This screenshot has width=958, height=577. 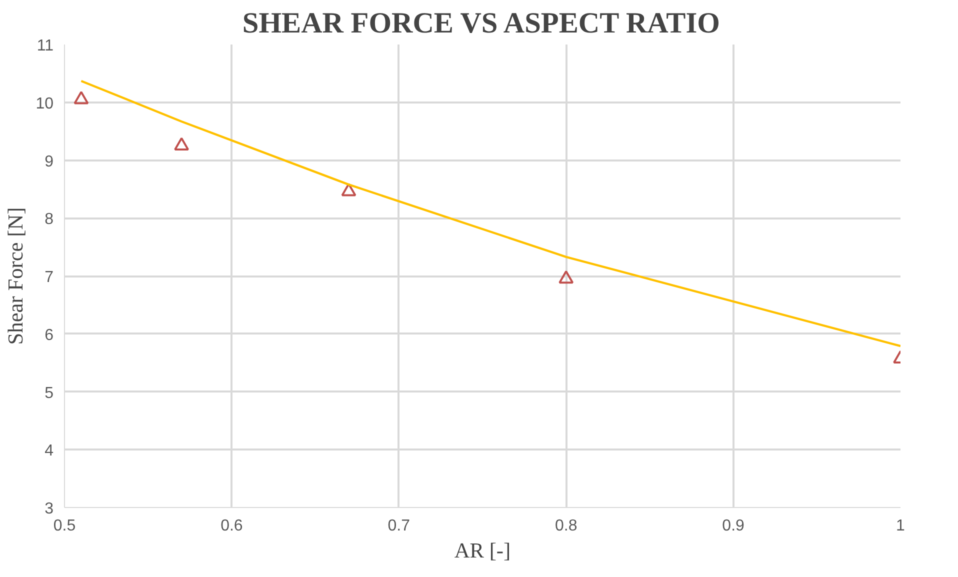 What do you see at coordinates (901, 526) in the screenshot?
I see `x-tick-label: 1` at bounding box center [901, 526].